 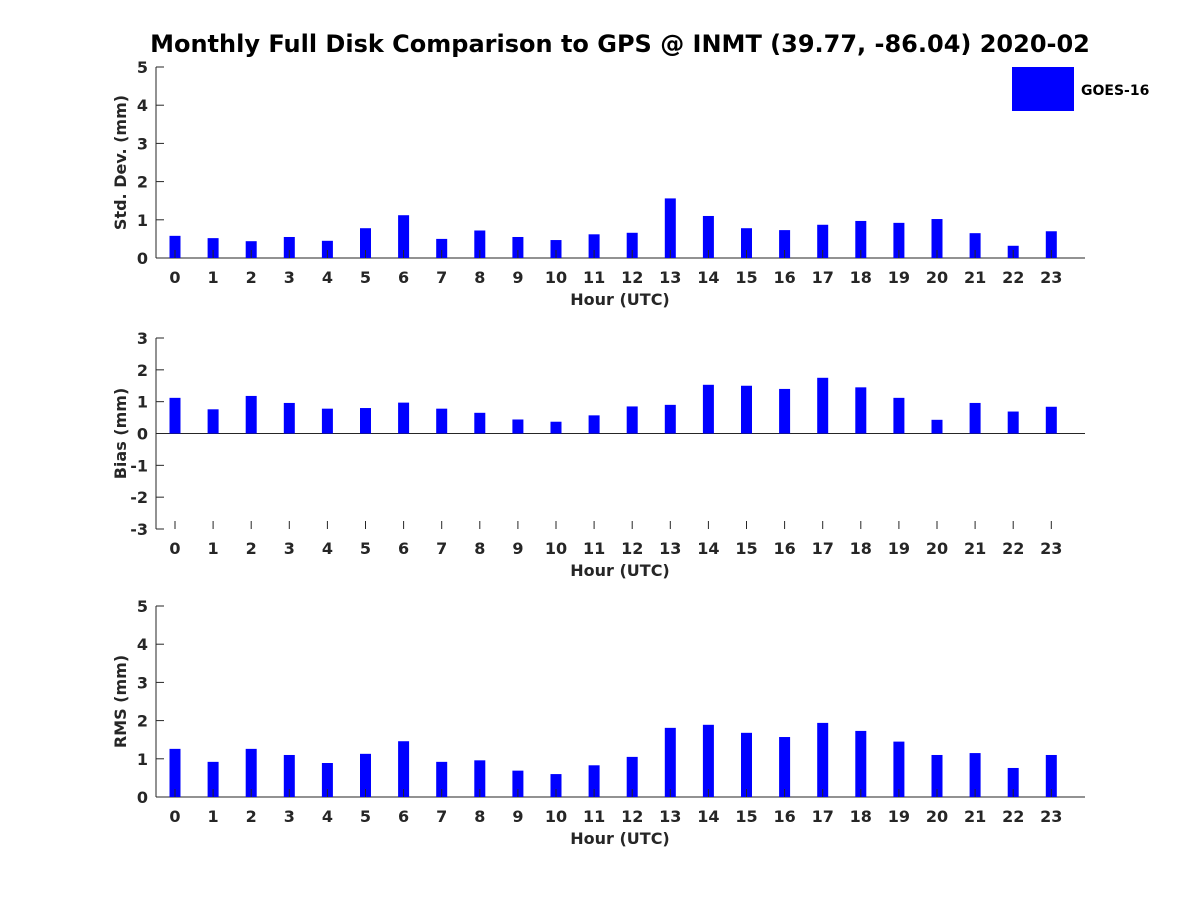 I want to click on y-axis-label: Bias (mm), so click(x=120, y=434).